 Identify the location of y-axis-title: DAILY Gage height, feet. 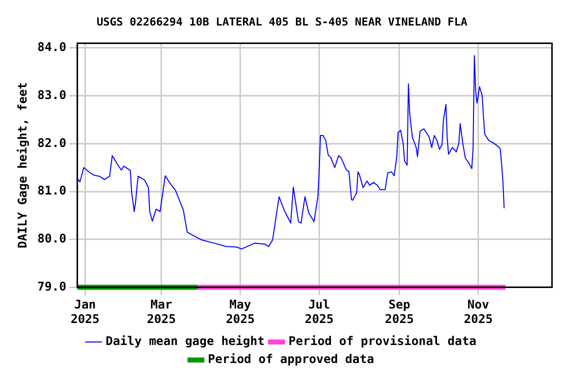
(22, 165).